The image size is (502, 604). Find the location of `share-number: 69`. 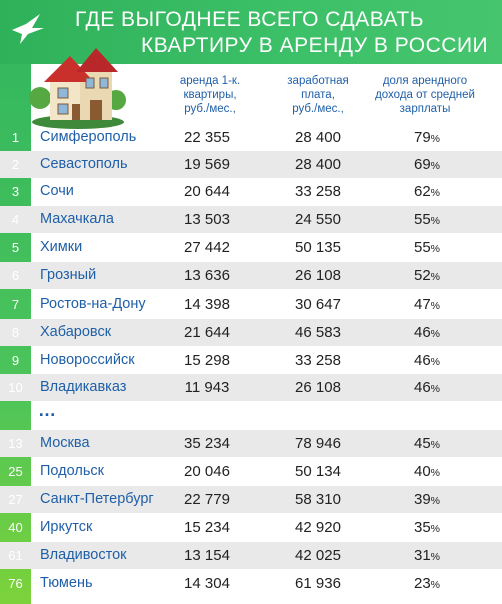

share-number: 69 is located at coordinates (422, 164).